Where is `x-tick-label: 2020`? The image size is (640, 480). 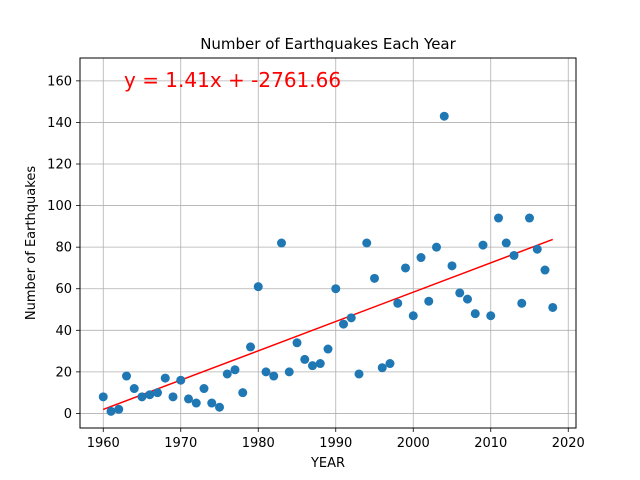
x-tick-label: 2020 is located at coordinates (568, 443).